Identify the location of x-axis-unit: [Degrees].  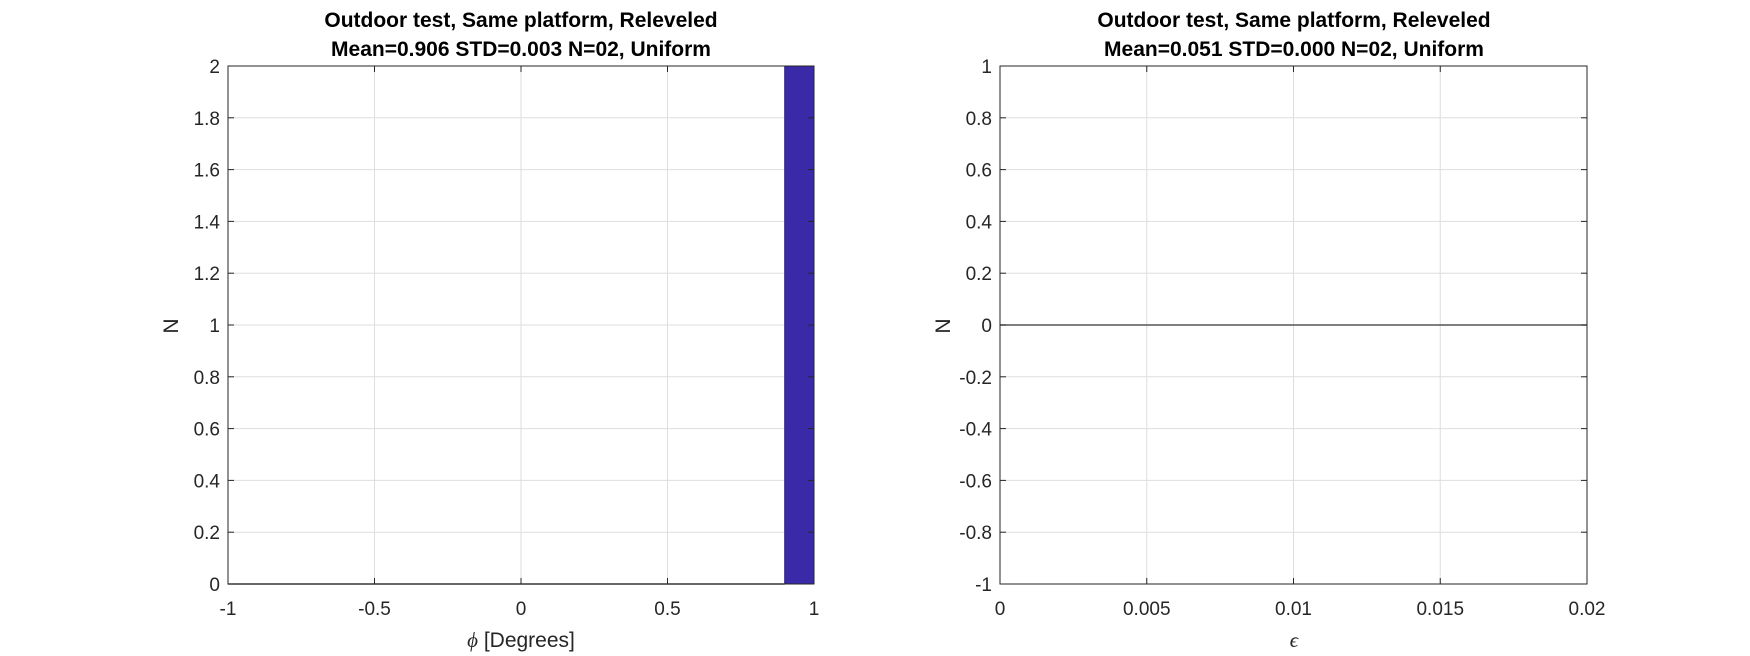
(526, 640).